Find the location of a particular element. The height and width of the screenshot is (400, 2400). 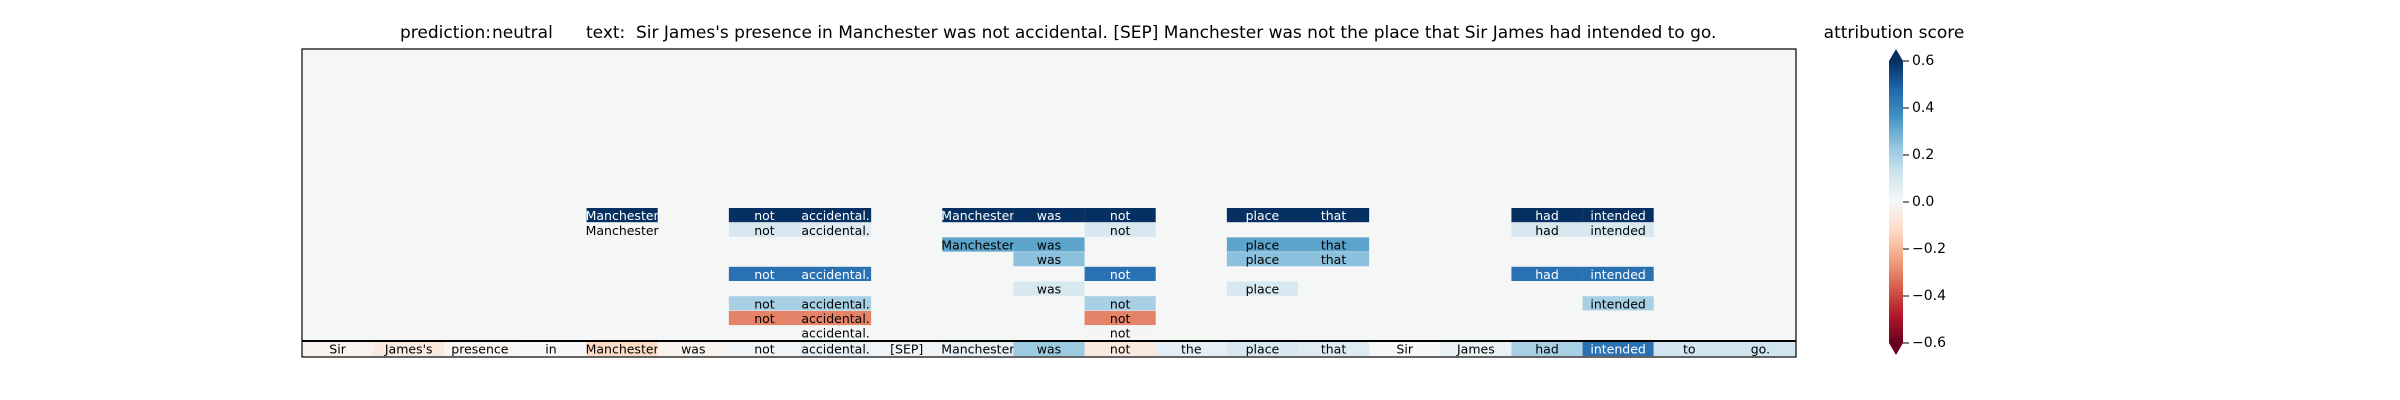

attr-label-0: Manchester is located at coordinates (623, 215).